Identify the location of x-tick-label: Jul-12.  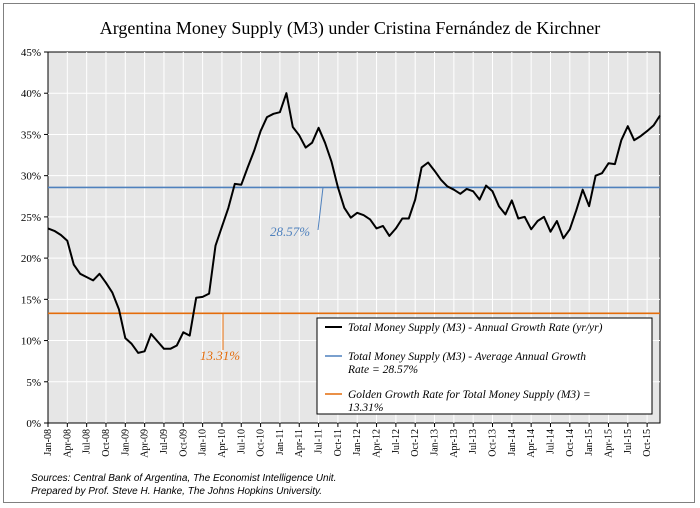
(396, 441).